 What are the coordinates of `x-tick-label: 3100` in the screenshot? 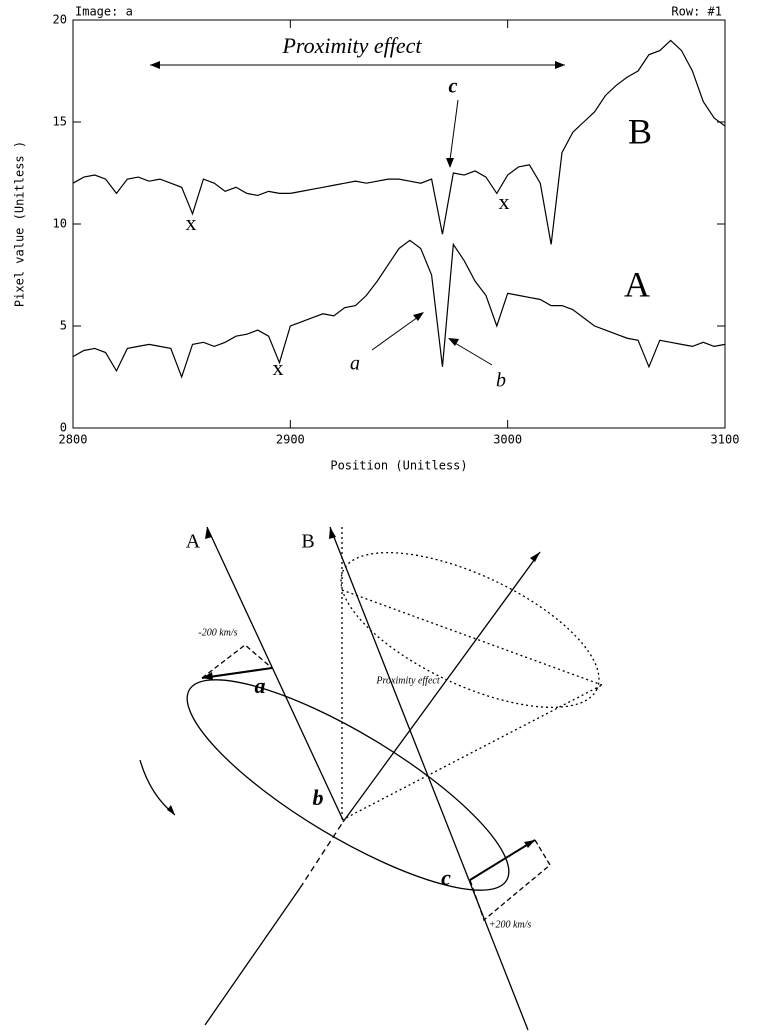 It's located at (725, 440).